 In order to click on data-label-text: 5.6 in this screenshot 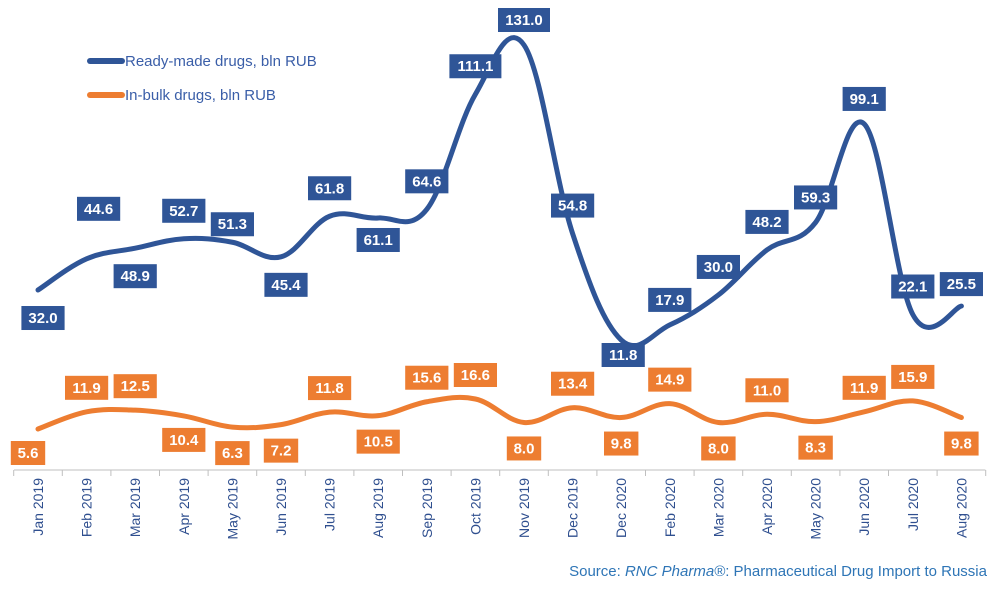, I will do `click(28, 453)`.